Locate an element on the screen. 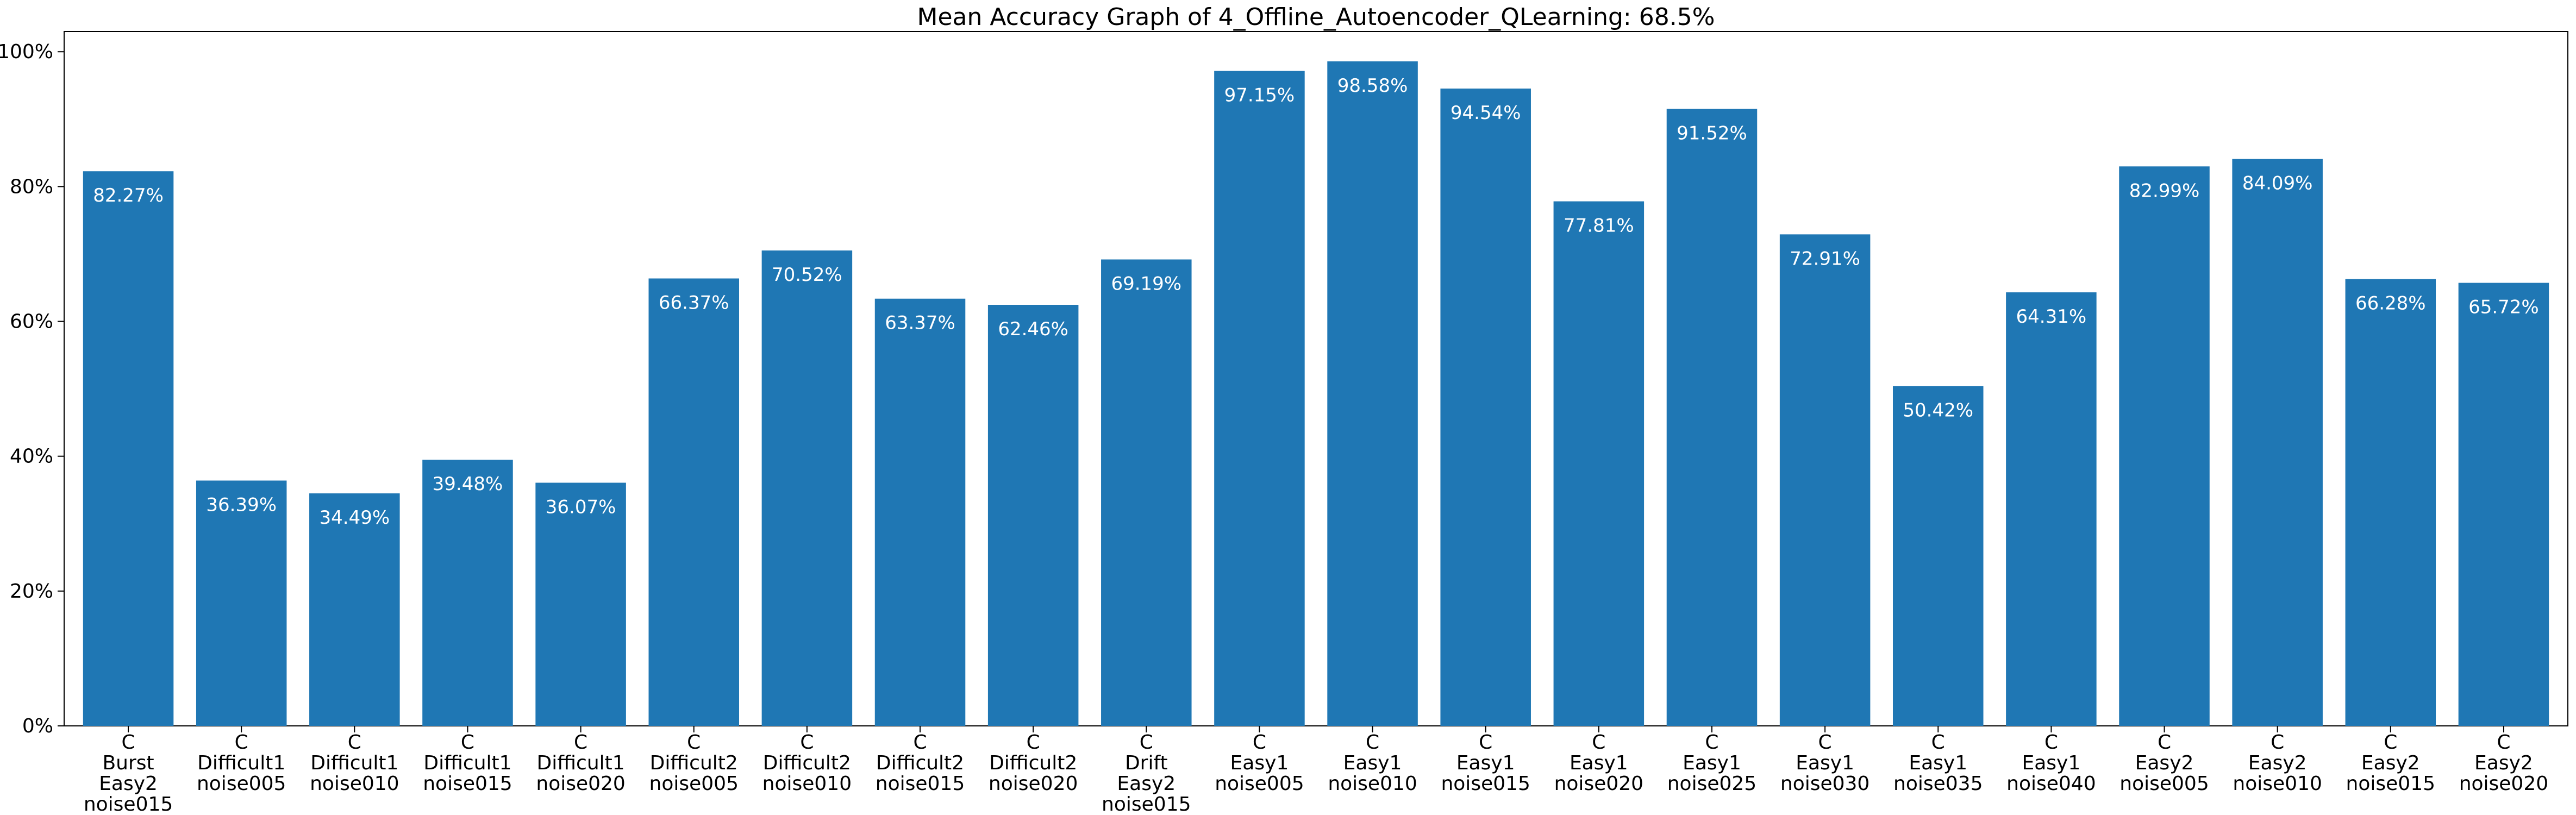  x-tick-label: C Difficult2 noise015 is located at coordinates (920, 763).